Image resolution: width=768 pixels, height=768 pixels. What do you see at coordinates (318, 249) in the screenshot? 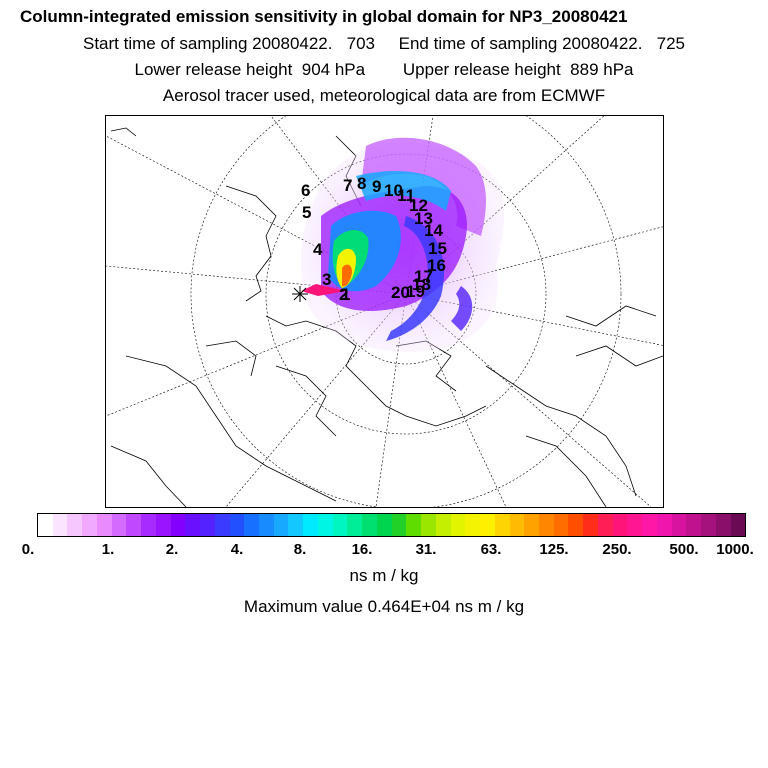
I see `trajectory-label: 4` at bounding box center [318, 249].